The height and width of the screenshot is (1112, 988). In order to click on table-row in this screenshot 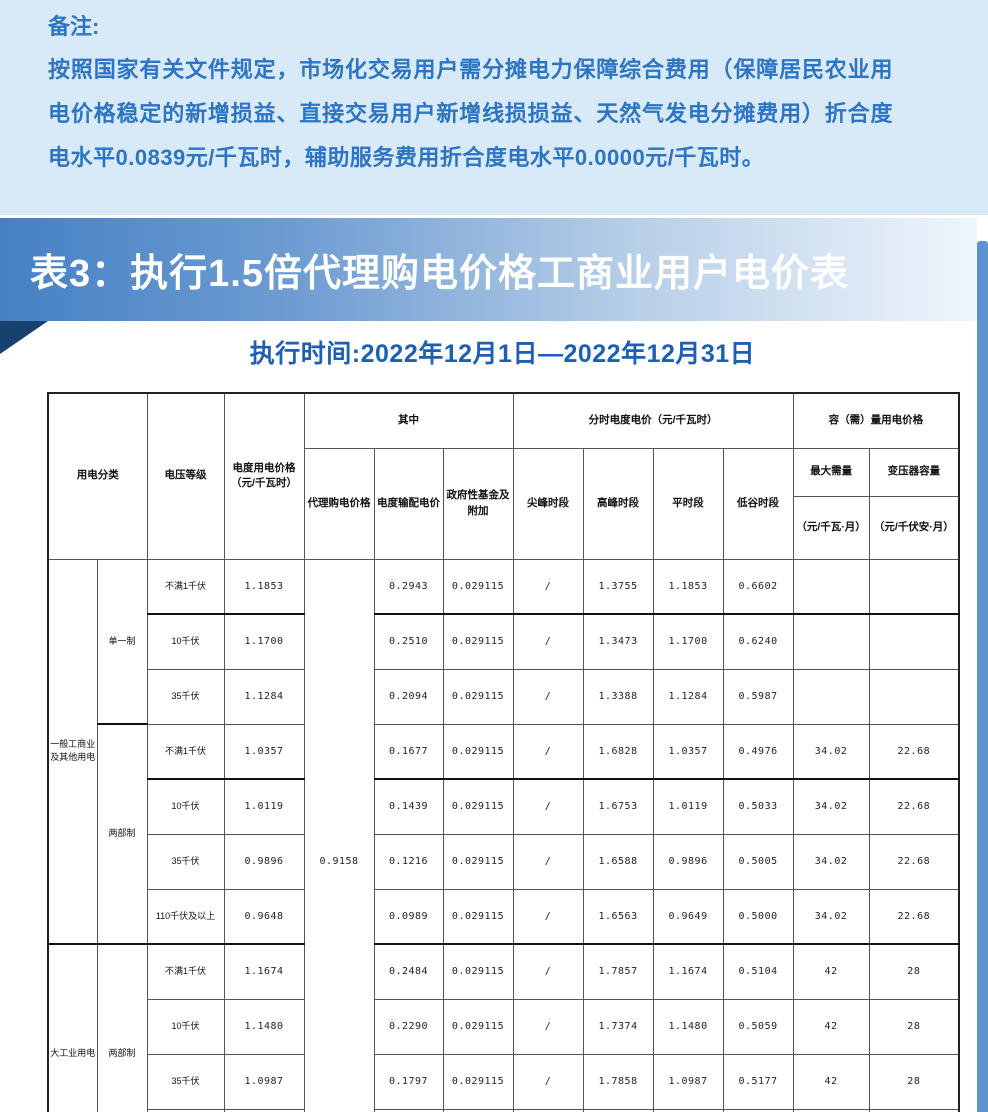, I will do `click(504, 1110)`.